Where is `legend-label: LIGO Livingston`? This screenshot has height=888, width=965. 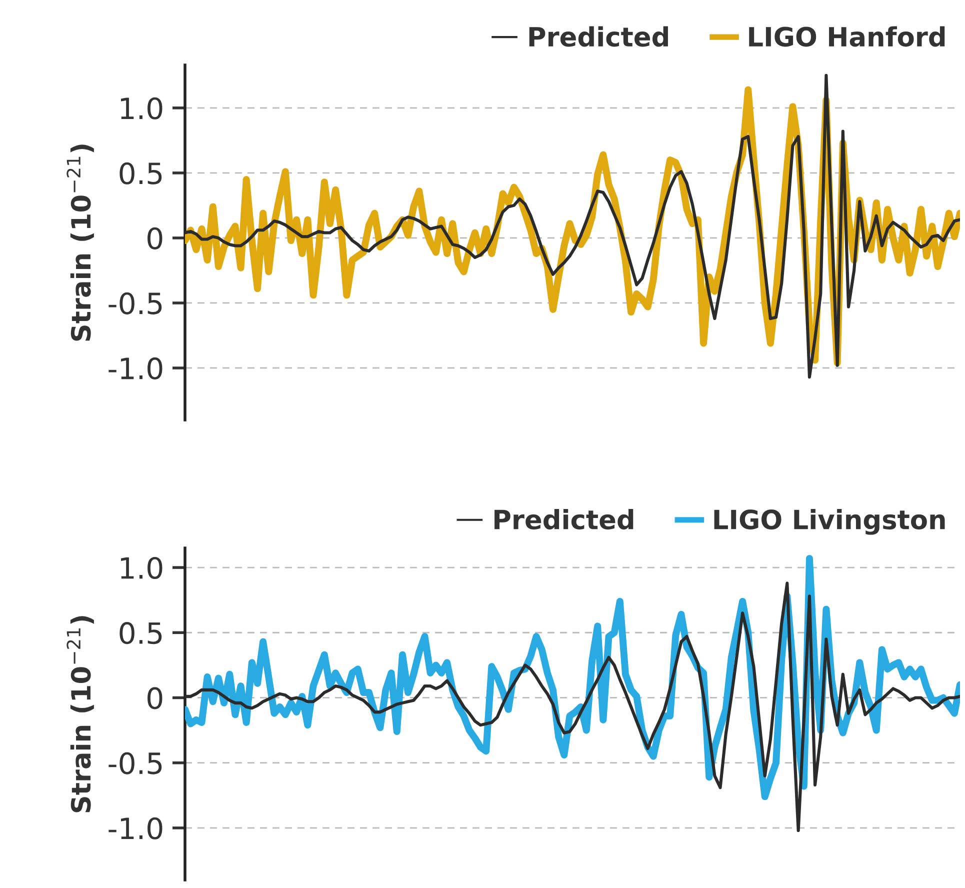 legend-label: LIGO Livingston is located at coordinates (829, 522).